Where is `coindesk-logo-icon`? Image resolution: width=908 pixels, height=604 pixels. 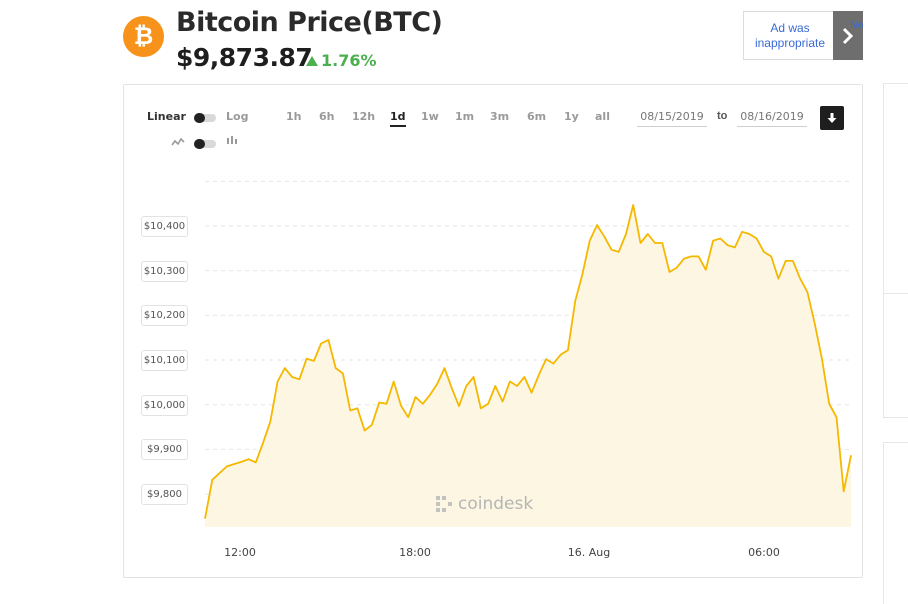 coindesk-logo-icon is located at coordinates (444, 504).